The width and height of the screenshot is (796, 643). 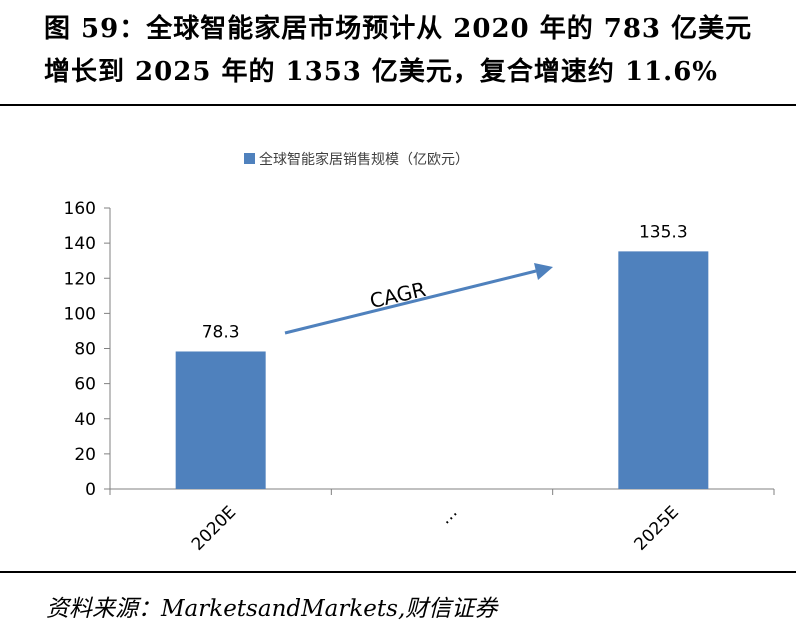 I want to click on y-tick-label: 60, so click(x=85, y=385).